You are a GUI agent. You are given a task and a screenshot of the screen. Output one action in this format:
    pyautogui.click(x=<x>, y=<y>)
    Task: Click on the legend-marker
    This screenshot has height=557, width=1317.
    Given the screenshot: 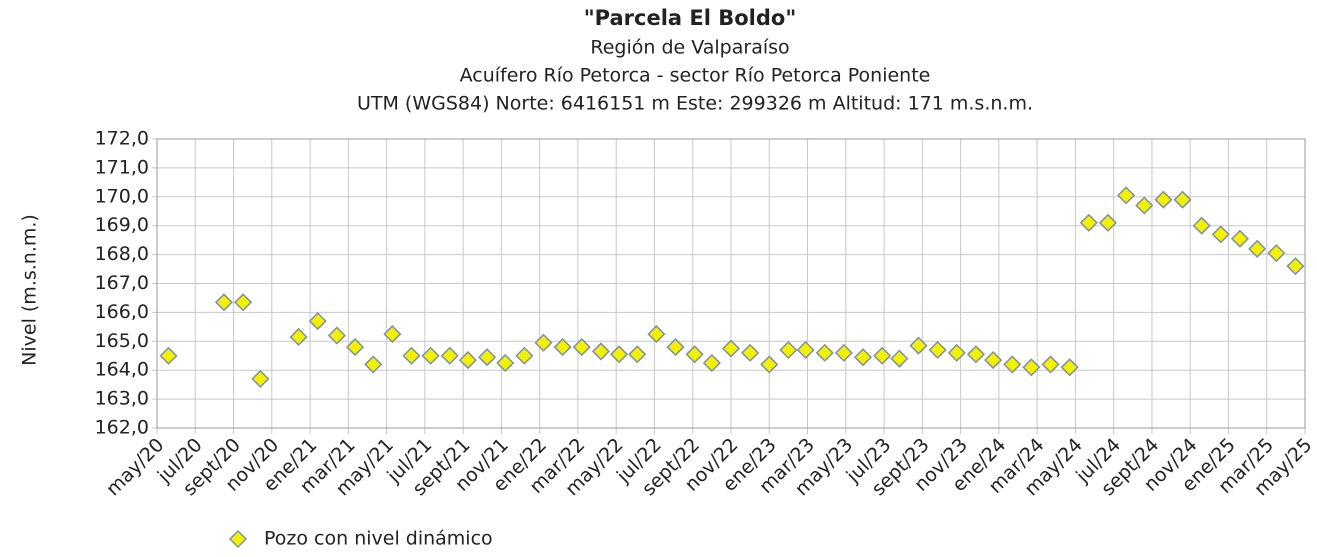 What is the action you would take?
    pyautogui.click(x=238, y=539)
    